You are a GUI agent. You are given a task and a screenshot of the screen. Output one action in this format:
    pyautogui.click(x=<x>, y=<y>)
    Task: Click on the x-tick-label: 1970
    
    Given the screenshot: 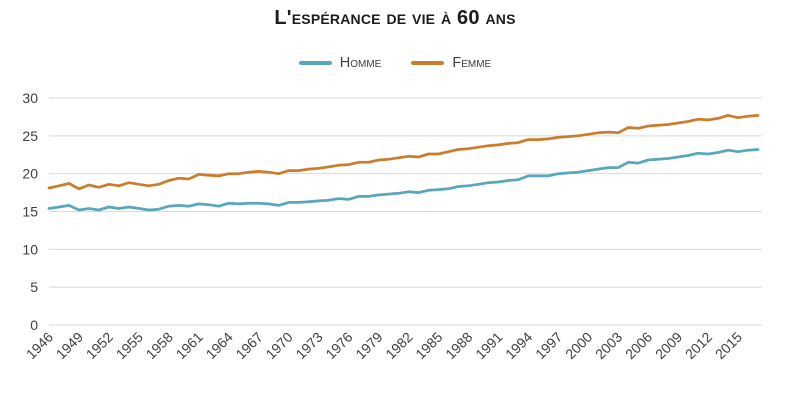 What is the action you would take?
    pyautogui.click(x=278, y=345)
    